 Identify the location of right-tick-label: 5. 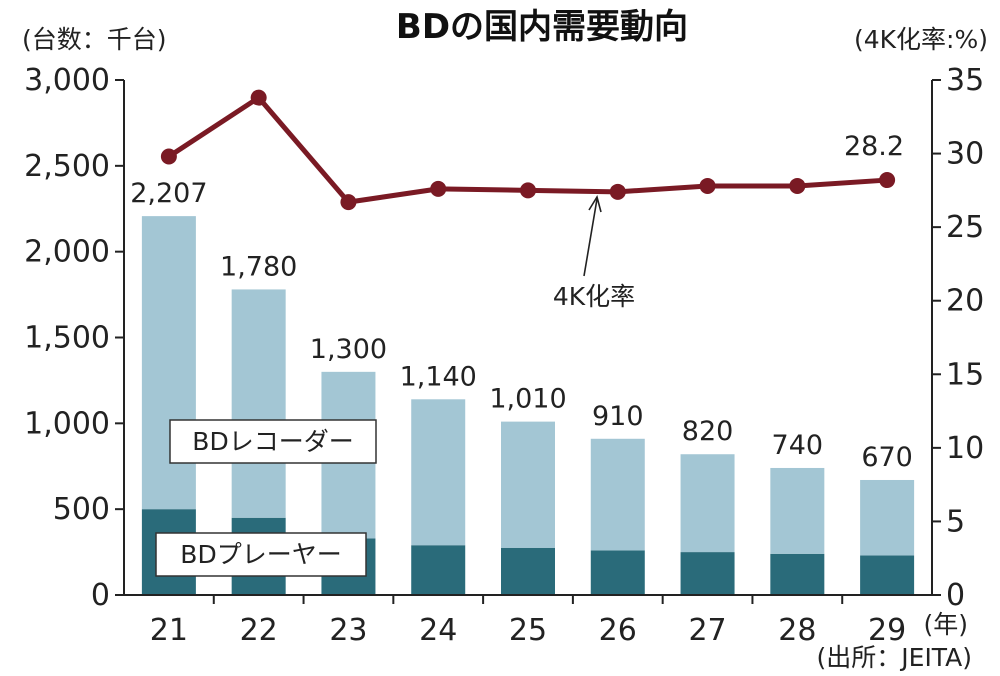
(955, 521).